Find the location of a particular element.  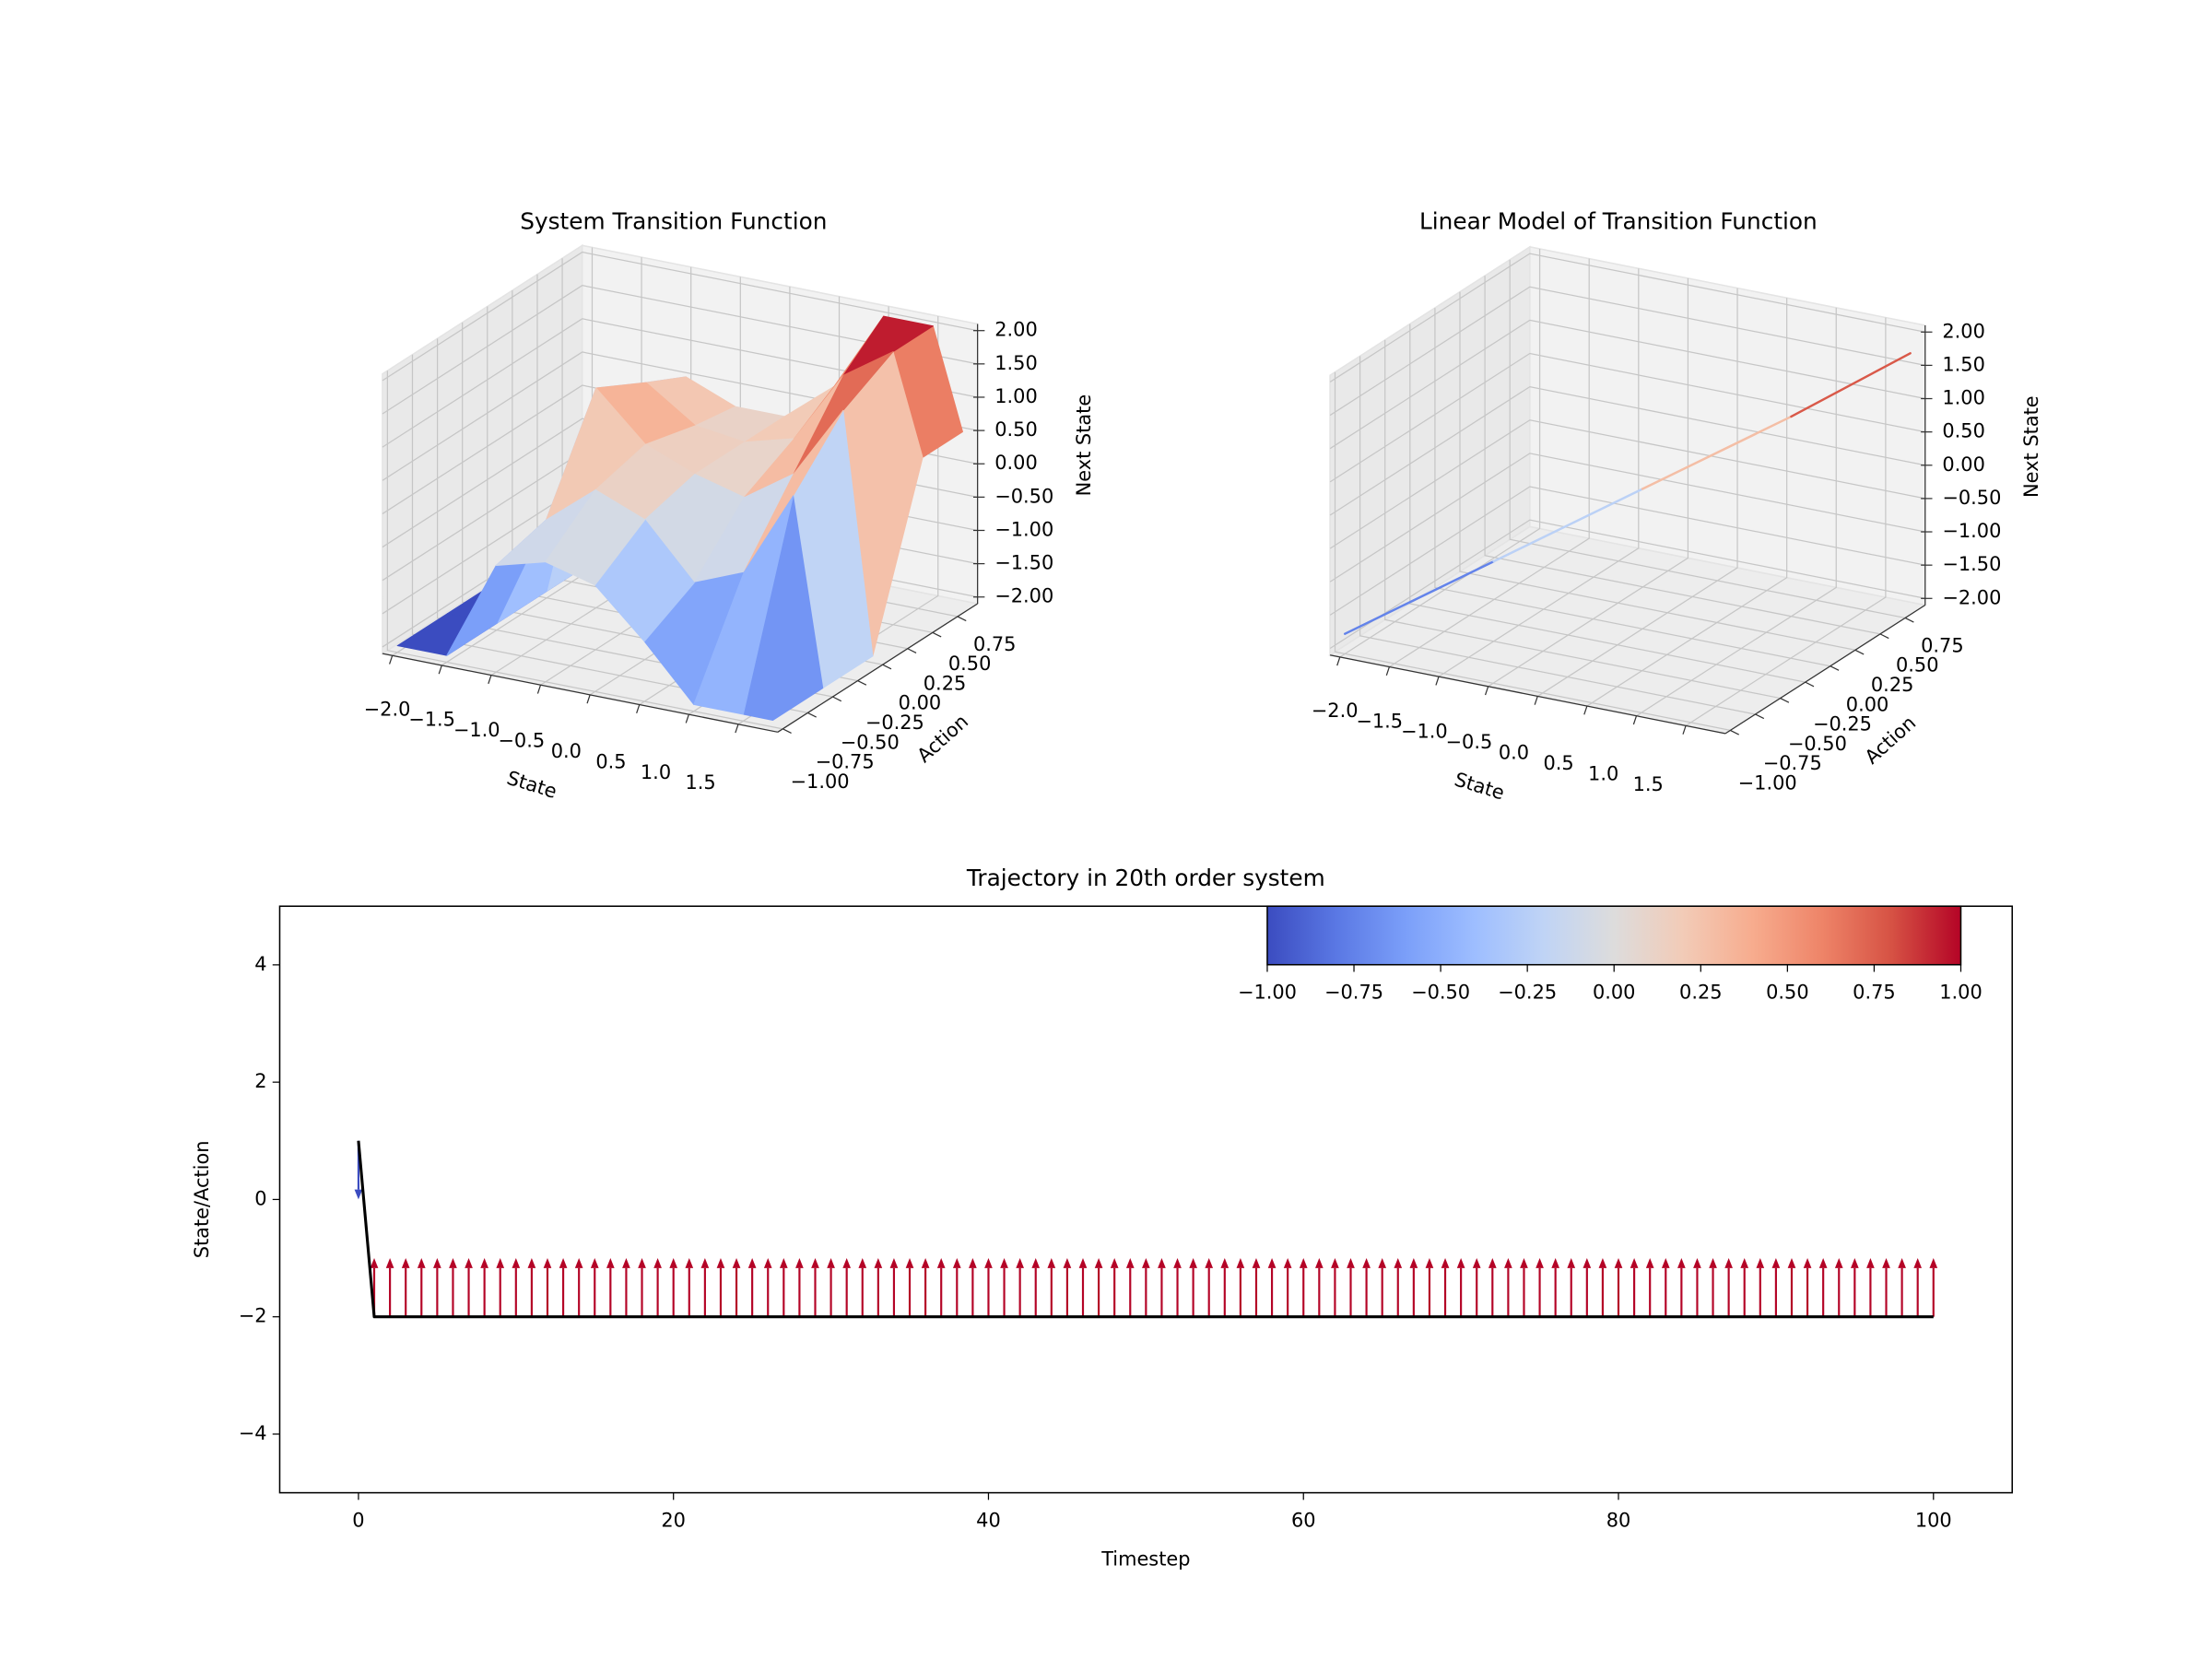

y-tick-label: −1.00 is located at coordinates (820, 782).